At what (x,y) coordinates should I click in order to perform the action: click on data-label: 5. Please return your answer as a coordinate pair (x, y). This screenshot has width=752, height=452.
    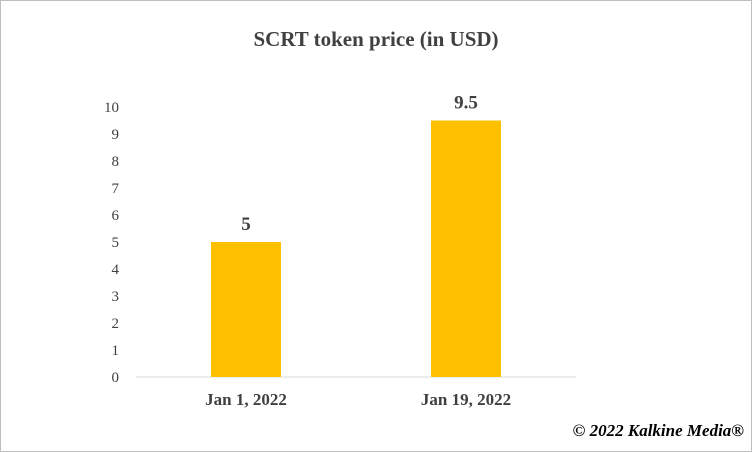
    Looking at the image, I should click on (246, 224).